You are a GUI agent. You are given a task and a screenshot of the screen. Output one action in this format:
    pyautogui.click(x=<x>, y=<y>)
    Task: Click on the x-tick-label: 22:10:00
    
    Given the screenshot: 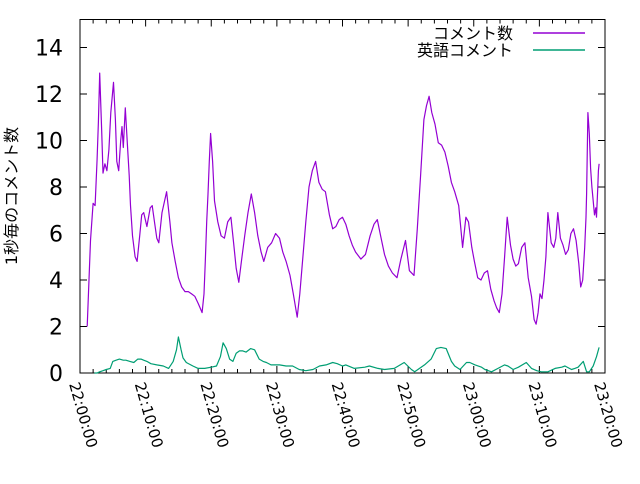 What is the action you would take?
    pyautogui.click(x=149, y=415)
    